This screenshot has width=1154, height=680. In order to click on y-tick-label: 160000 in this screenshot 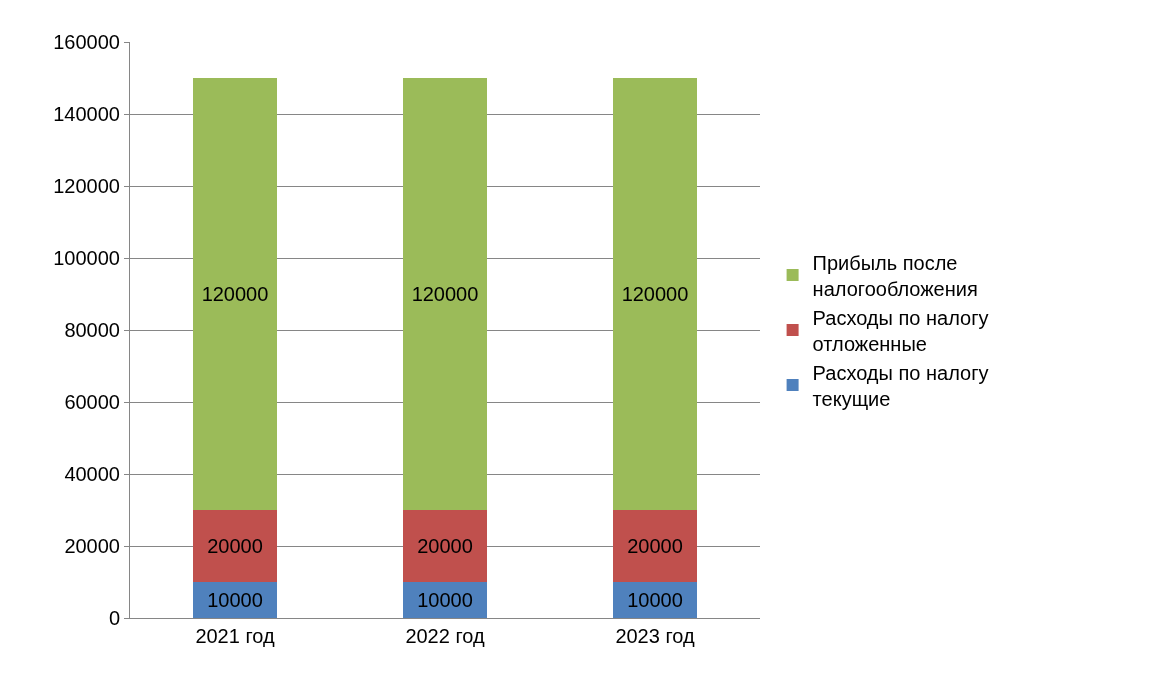, I will do `click(86, 42)`.